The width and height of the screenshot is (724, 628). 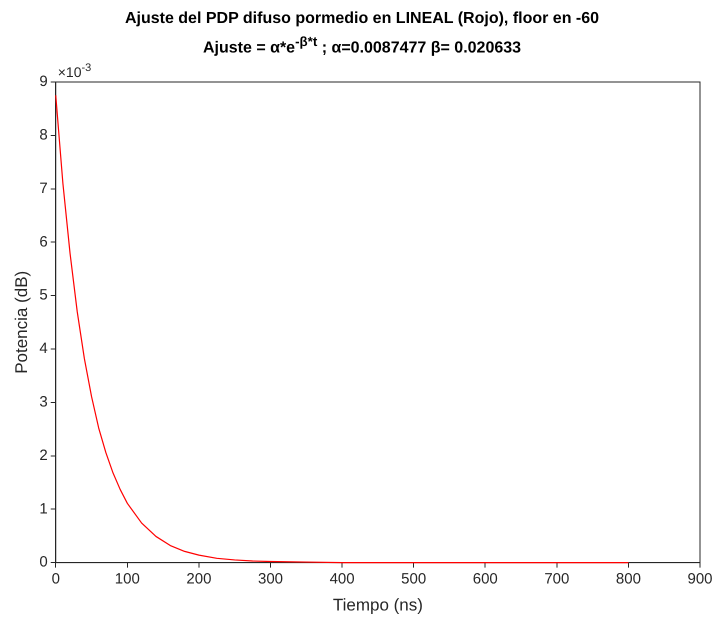 I want to click on y-tick-label: 6, so click(x=43, y=242).